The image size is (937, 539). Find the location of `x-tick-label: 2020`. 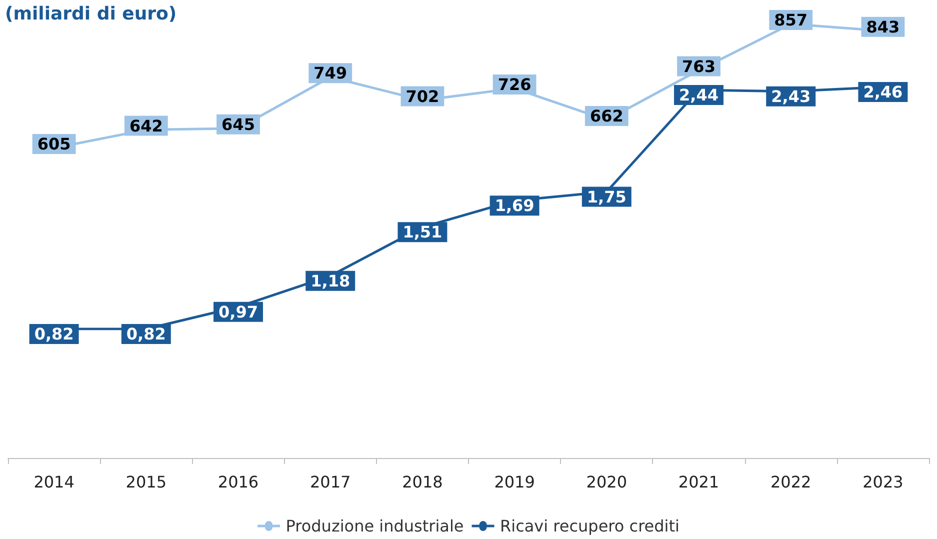

x-tick-label: 2020 is located at coordinates (607, 482).